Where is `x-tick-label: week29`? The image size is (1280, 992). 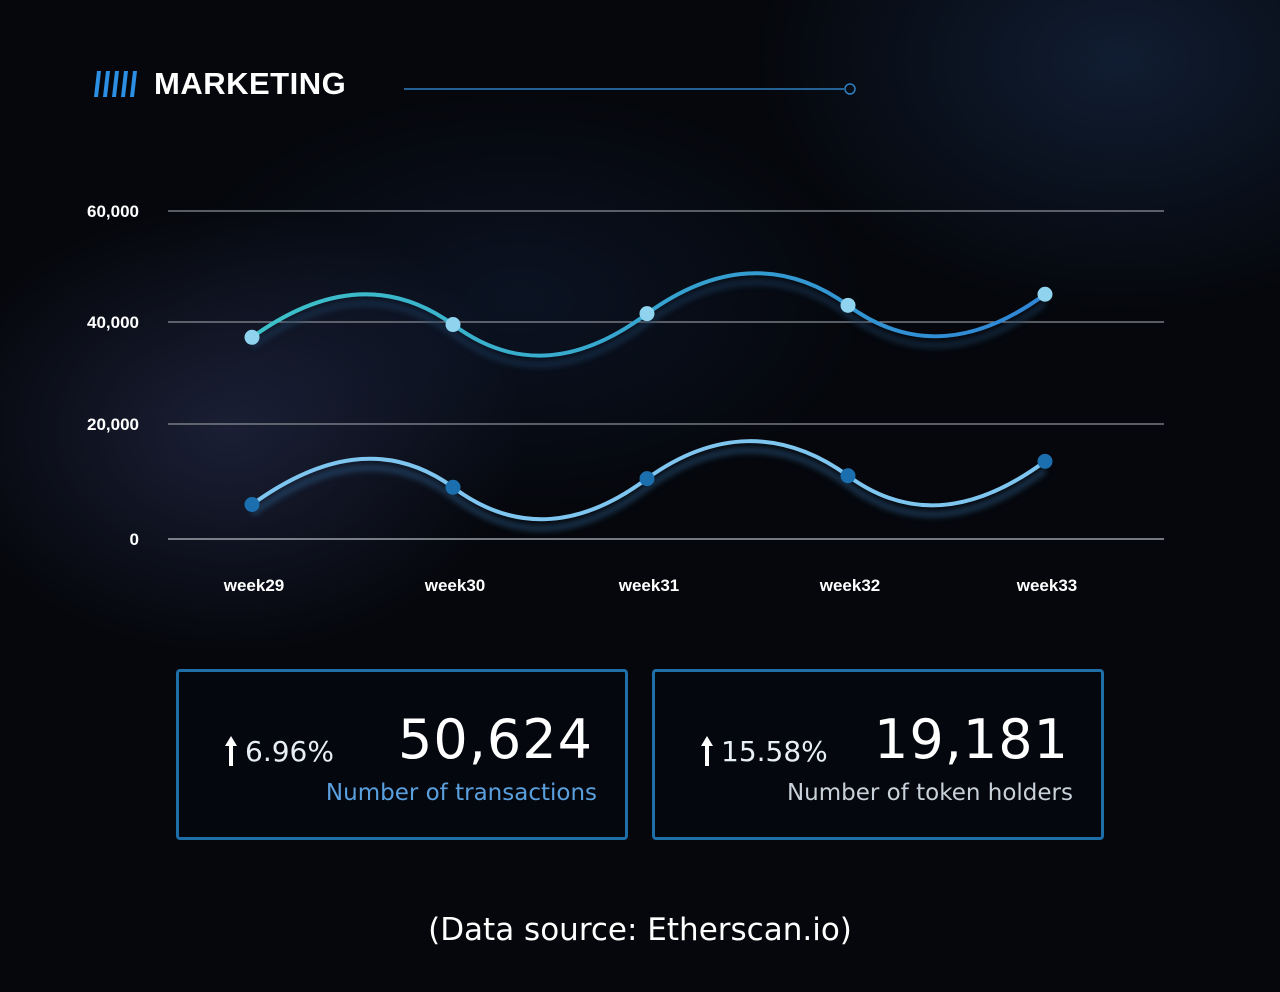
x-tick-label: week29 is located at coordinates (254, 585).